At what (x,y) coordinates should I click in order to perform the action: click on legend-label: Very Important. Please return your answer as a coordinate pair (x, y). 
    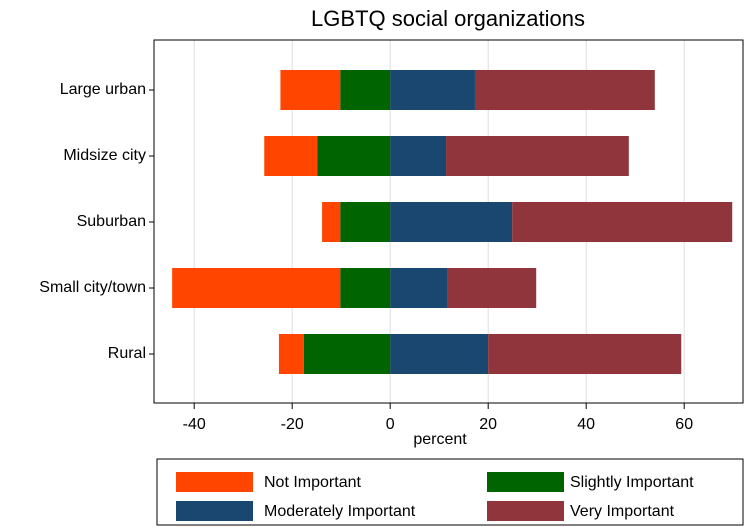
    Looking at the image, I should click on (622, 511).